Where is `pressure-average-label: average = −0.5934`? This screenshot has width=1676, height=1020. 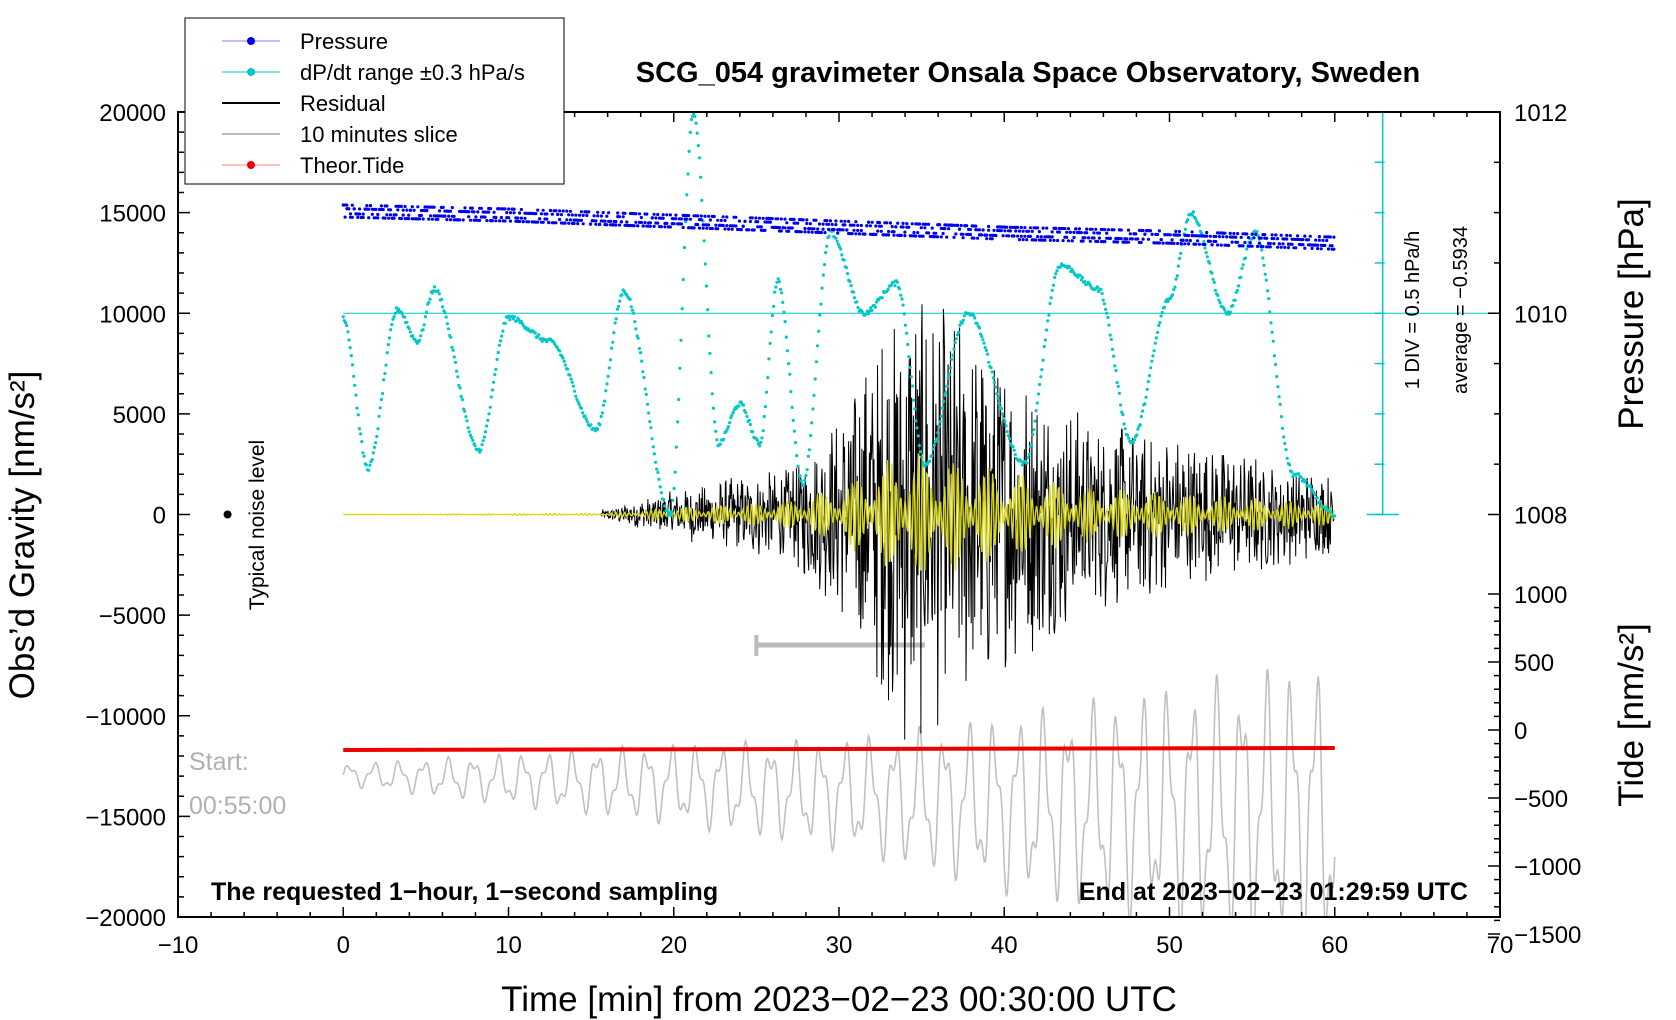
pressure-average-label: average = −0.5934 is located at coordinates (1461, 310).